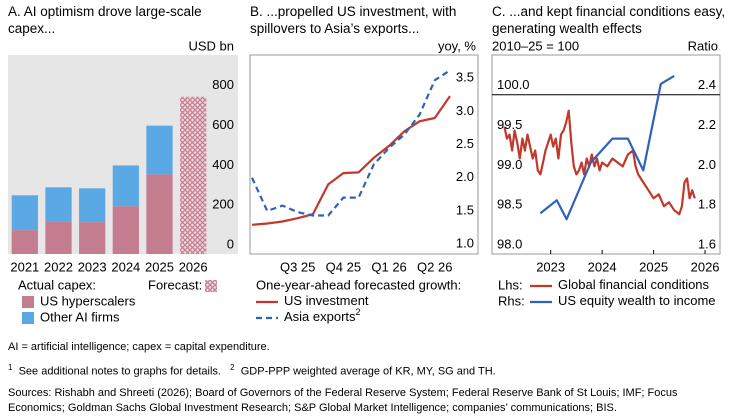  I want to click on y-tick-label: 99.5, so click(509, 124).